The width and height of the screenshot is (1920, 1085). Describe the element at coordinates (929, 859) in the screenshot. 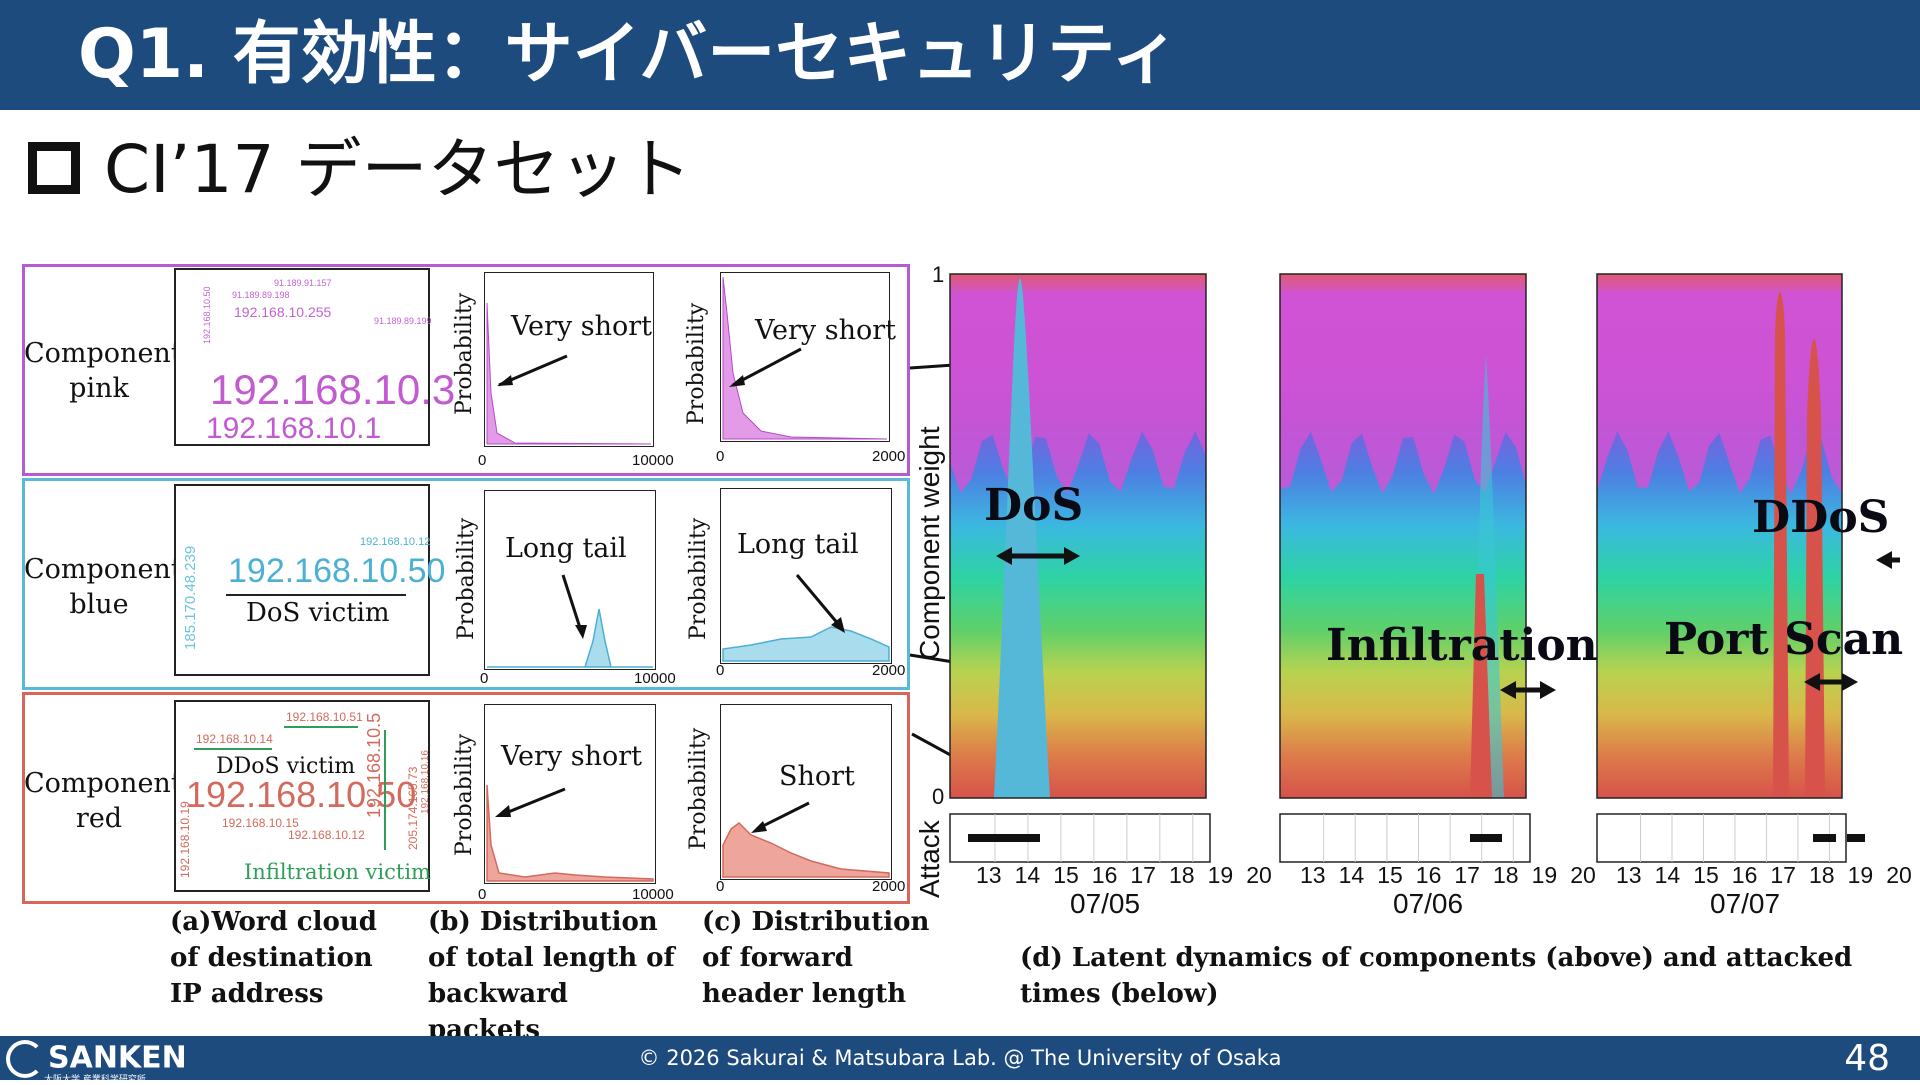

I see `attack-axis-title: Attack` at that location.